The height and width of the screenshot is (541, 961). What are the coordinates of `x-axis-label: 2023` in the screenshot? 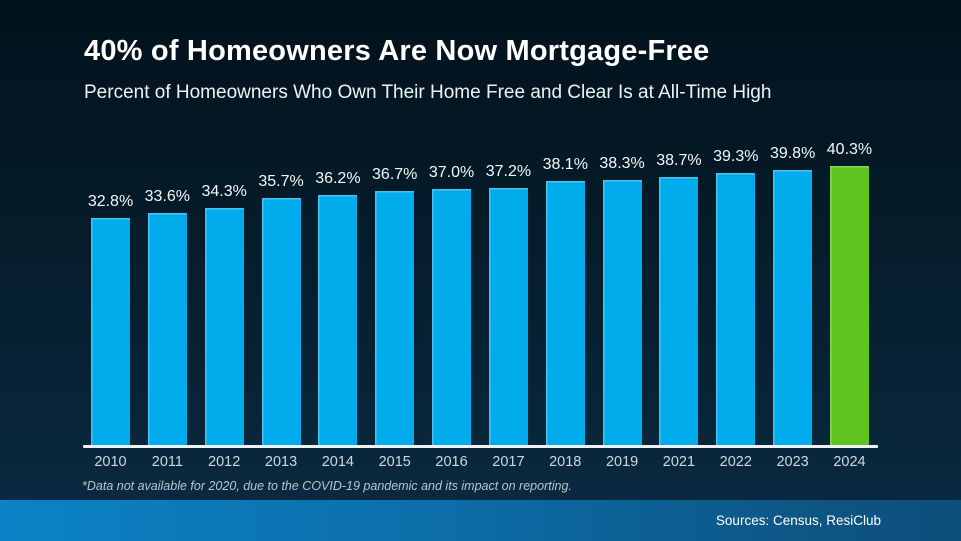 It's located at (792, 462).